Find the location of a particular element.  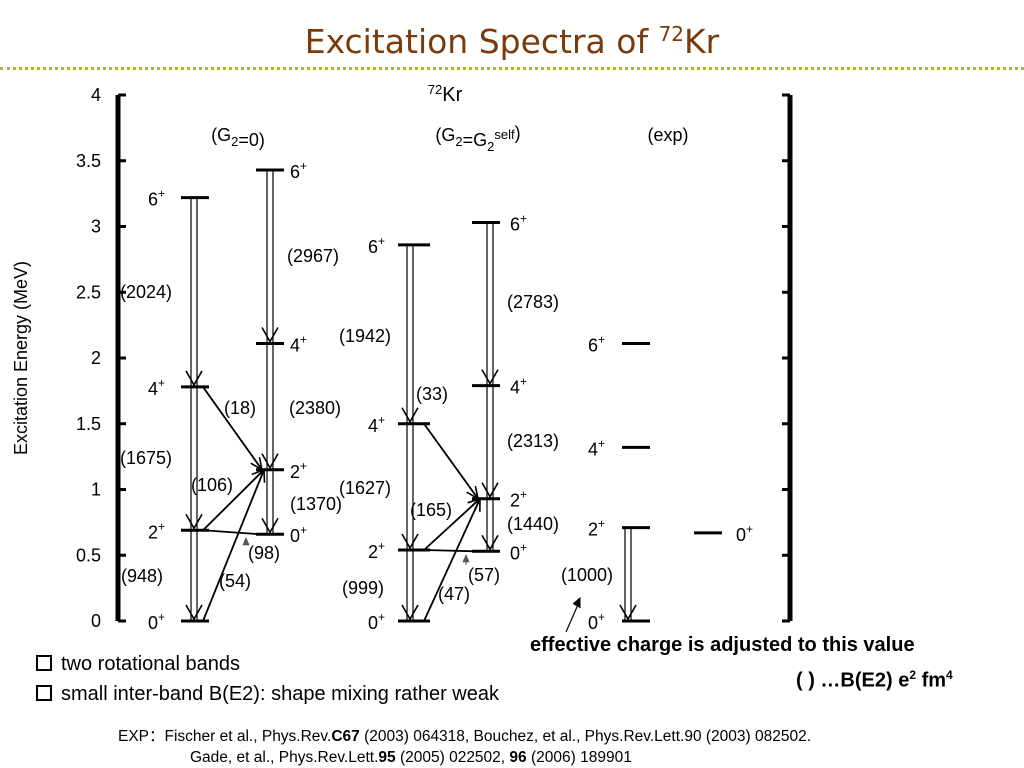

be2-value-label: (1000) is located at coordinates (587, 575).